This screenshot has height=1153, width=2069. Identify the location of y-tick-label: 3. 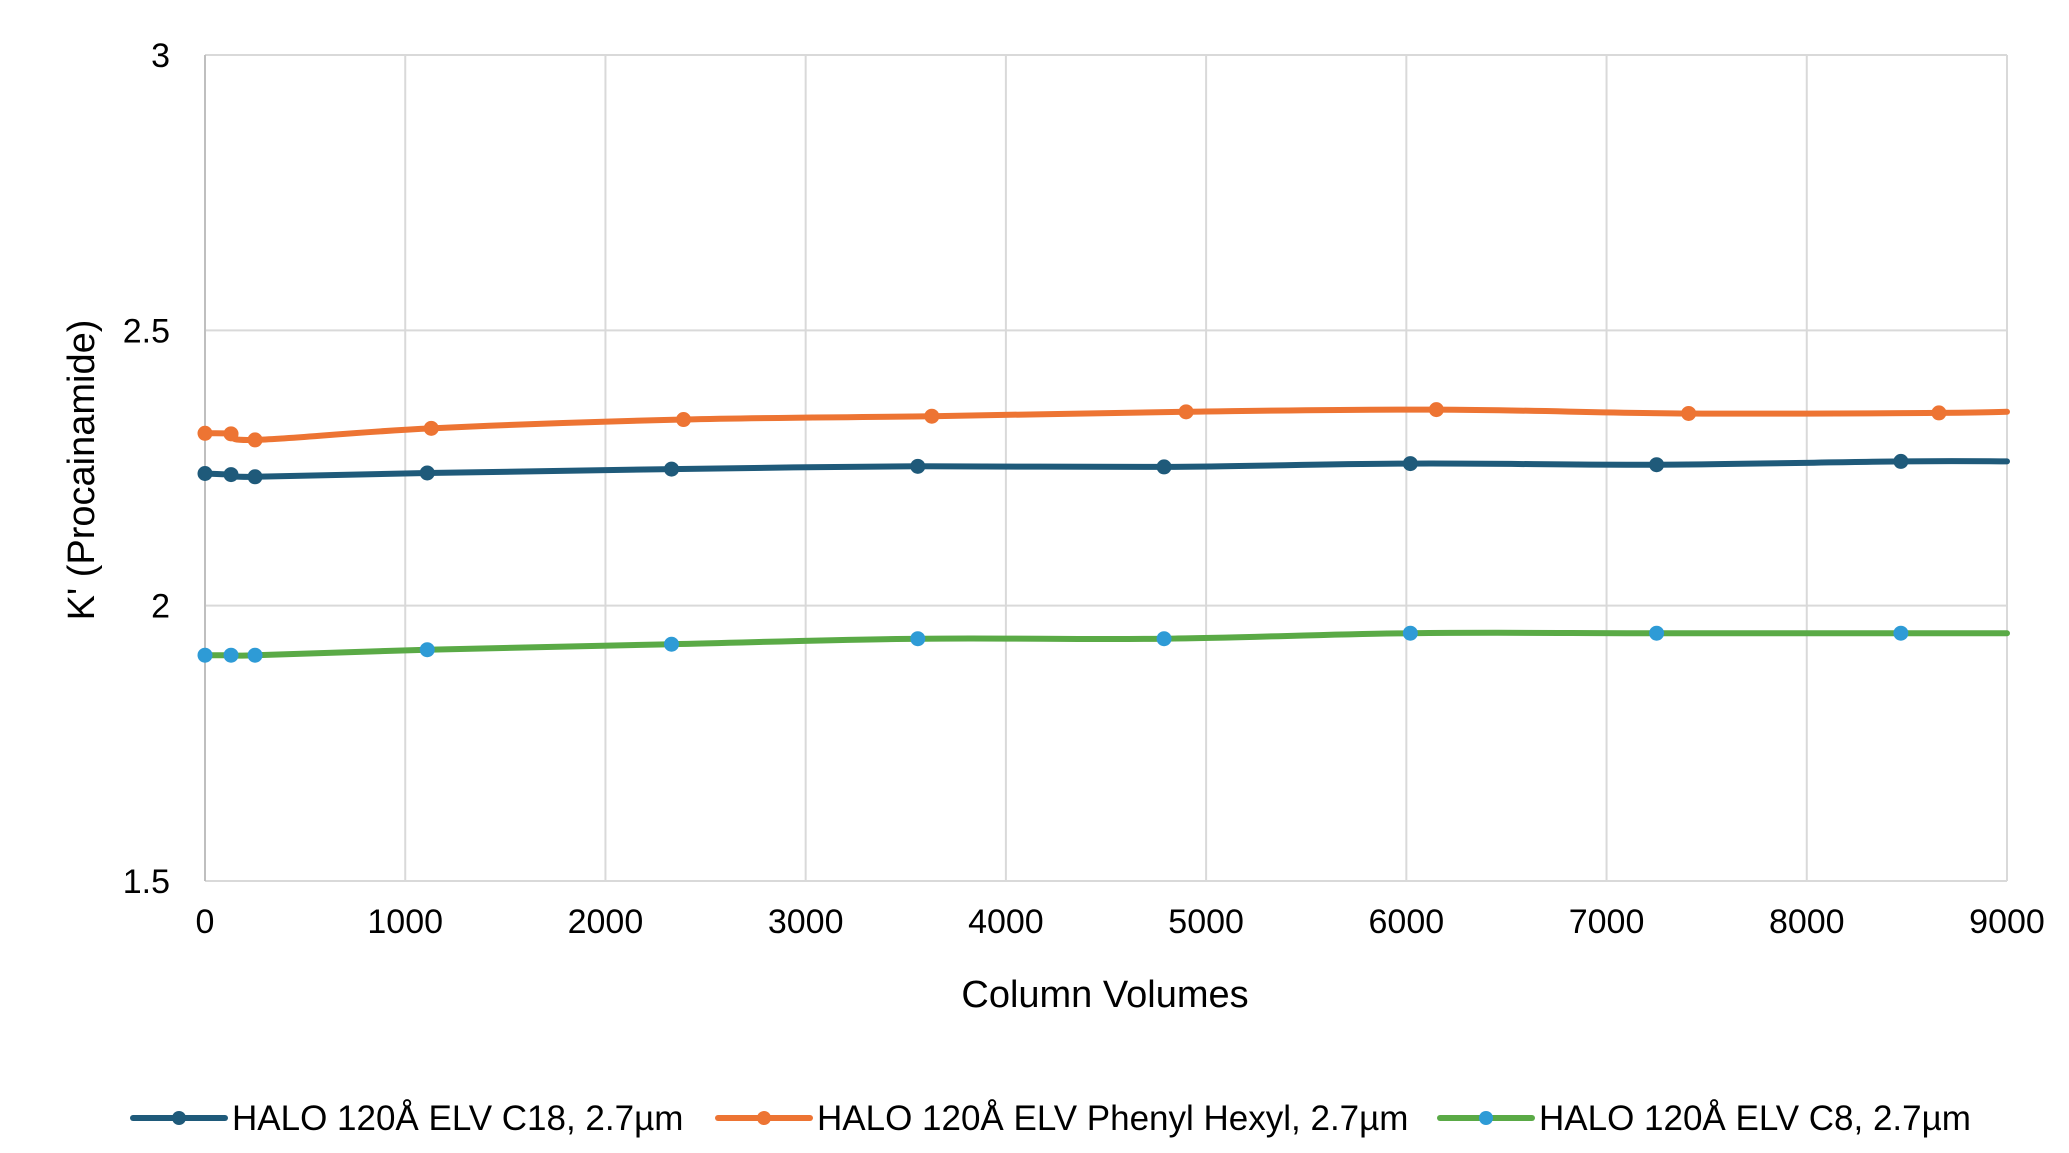
(160, 56).